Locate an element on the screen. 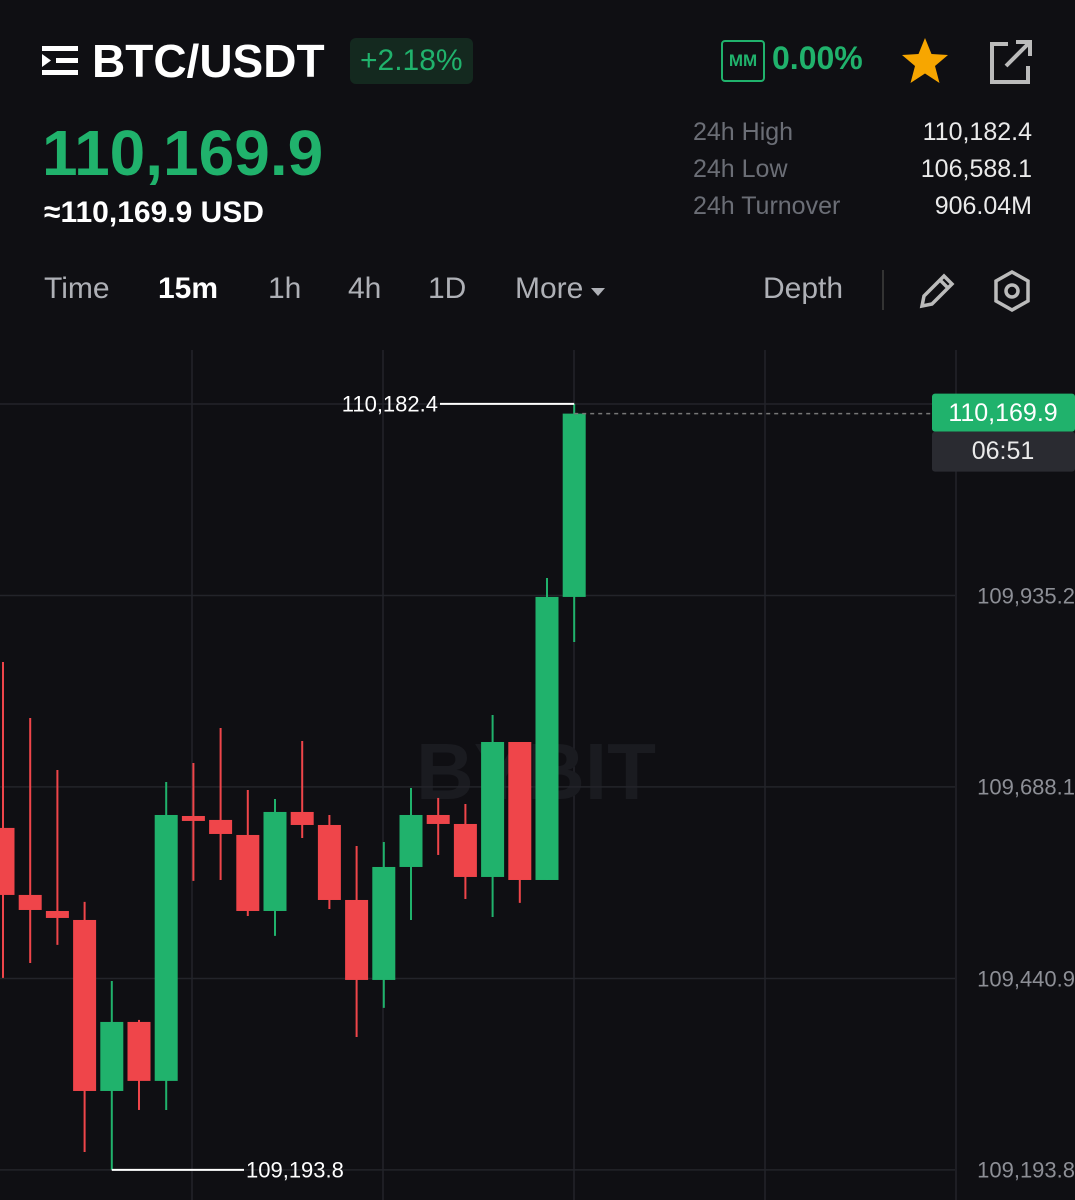 The width and height of the screenshot is (1075, 1200). y-tick-label: 109,688.1 is located at coordinates (1026, 787).